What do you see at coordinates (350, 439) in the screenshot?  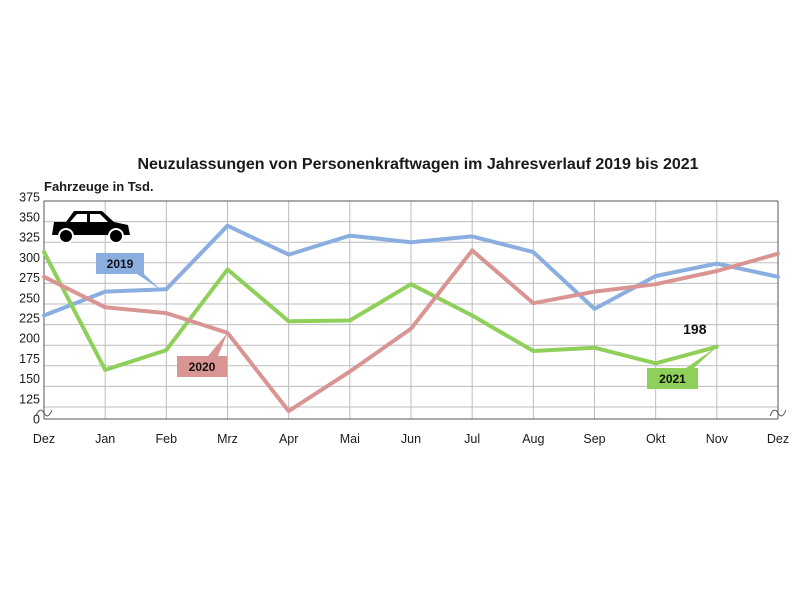 I see `x-tick-label: Mai` at bounding box center [350, 439].